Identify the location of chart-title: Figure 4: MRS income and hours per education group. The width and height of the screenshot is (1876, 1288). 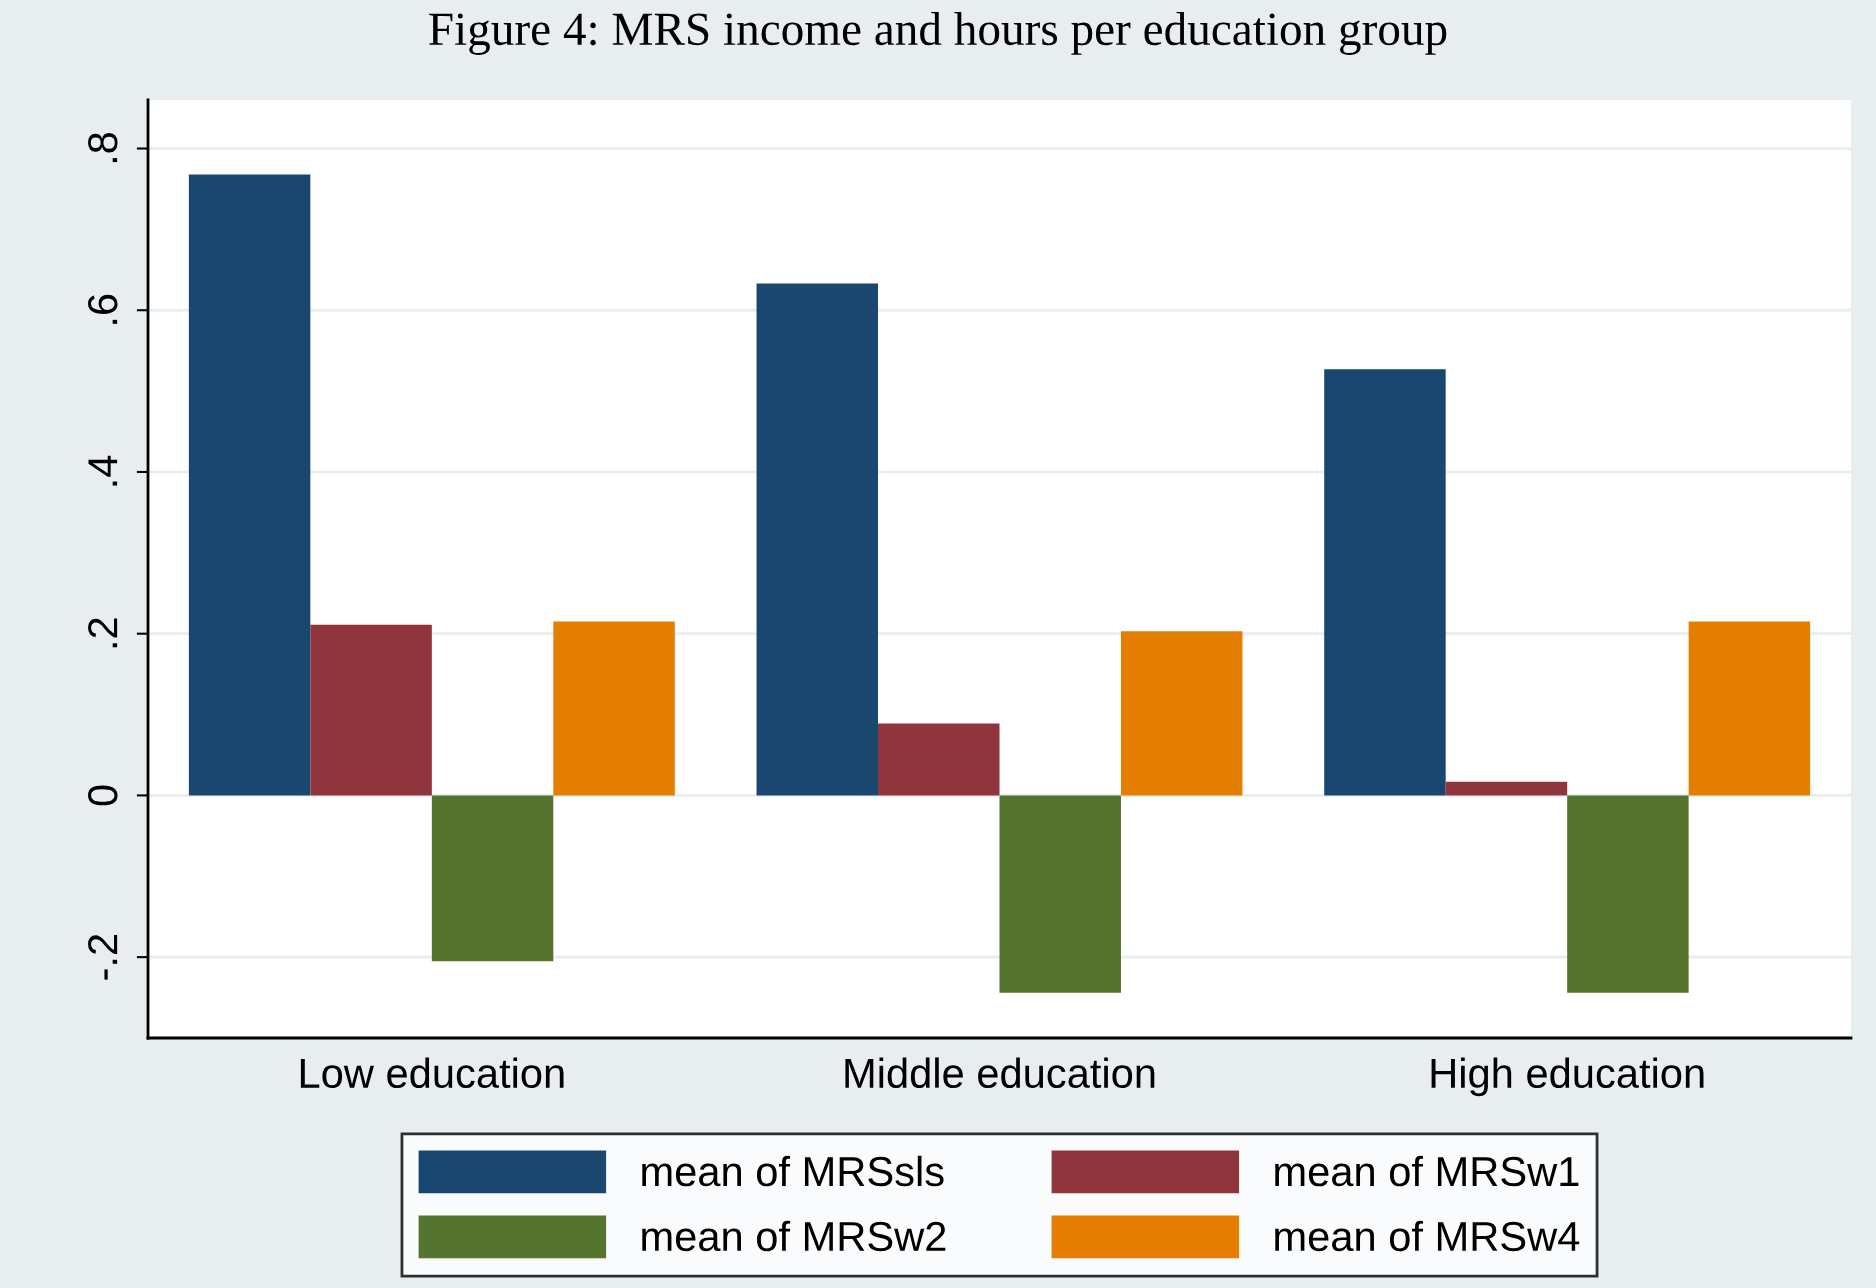
(938, 33).